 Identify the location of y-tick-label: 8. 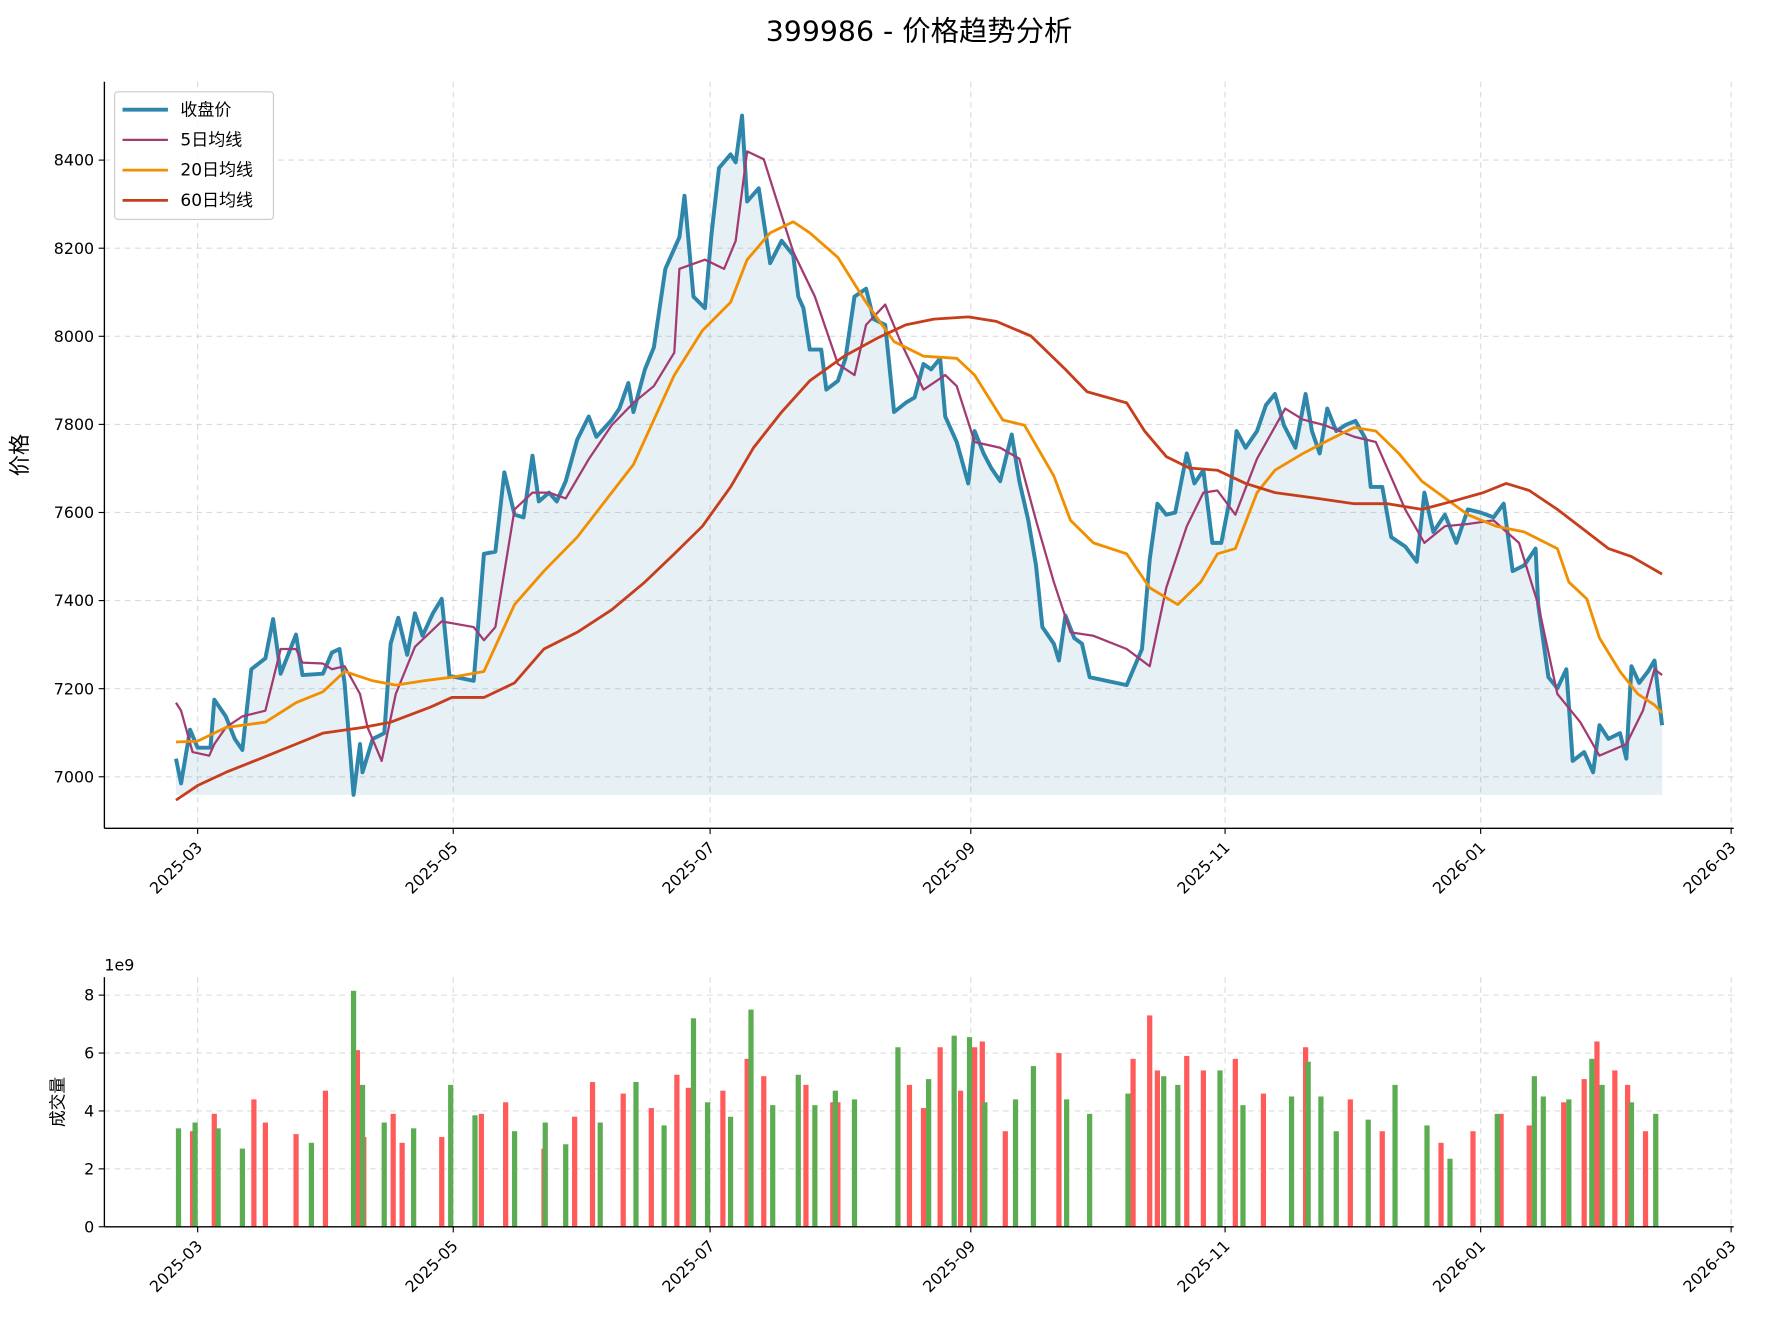
(89, 995).